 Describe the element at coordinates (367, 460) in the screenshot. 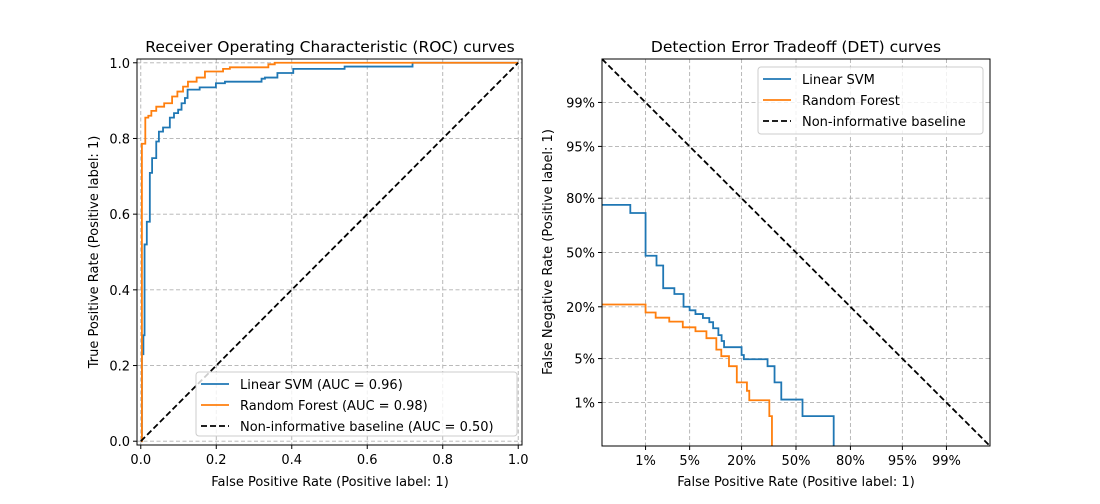

I see `roc-x-tick-label: 0.6` at that location.